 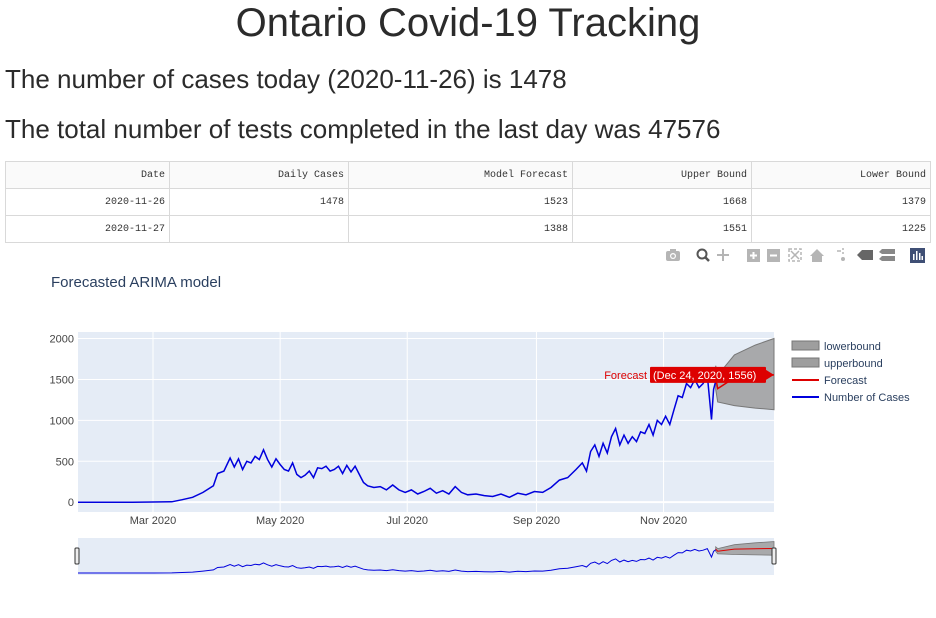 What do you see at coordinates (662, 175) in the screenshot?
I see `column-header-upper-bound: Upper Bound` at bounding box center [662, 175].